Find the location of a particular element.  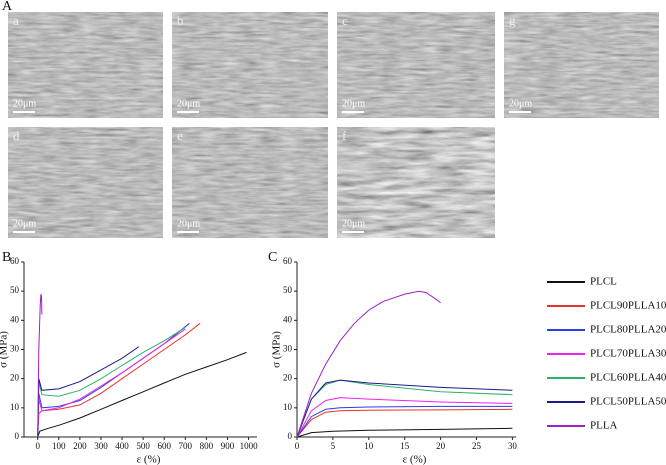

legend-label: PLLA is located at coordinates (604, 426).